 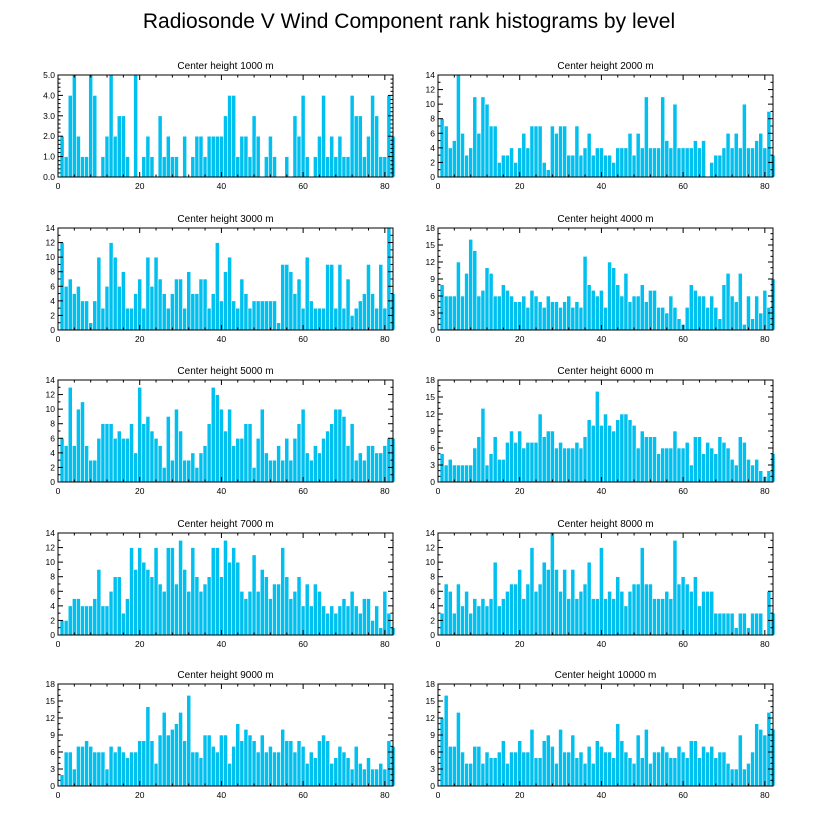 I want to click on panel-title: Center height 1000 m, so click(x=225, y=66).